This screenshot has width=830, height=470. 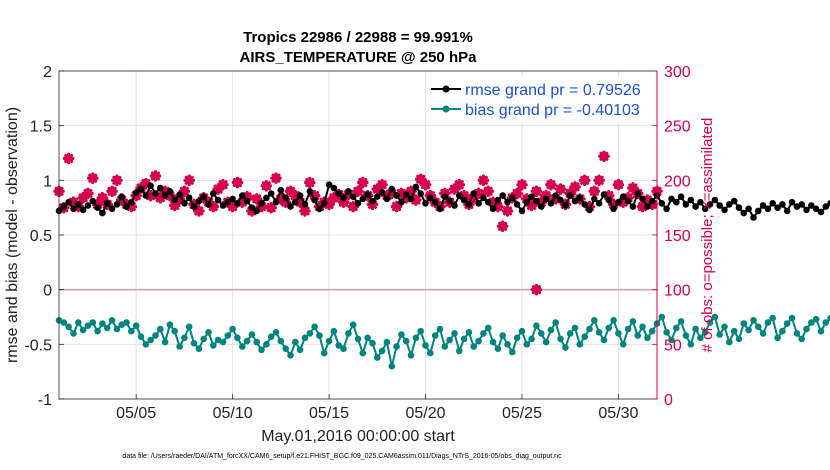 I want to click on y-right-tick-label: 250, so click(x=677, y=127).